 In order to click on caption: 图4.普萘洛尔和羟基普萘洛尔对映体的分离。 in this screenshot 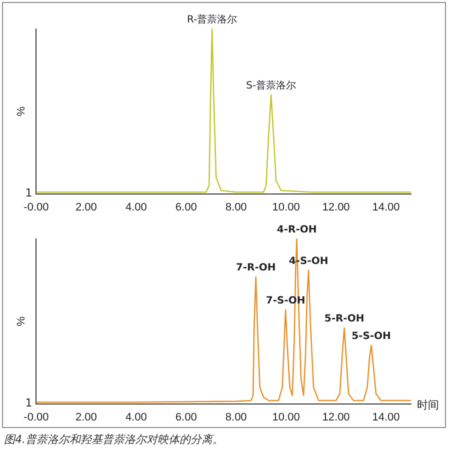, I will do `click(114, 439)`.